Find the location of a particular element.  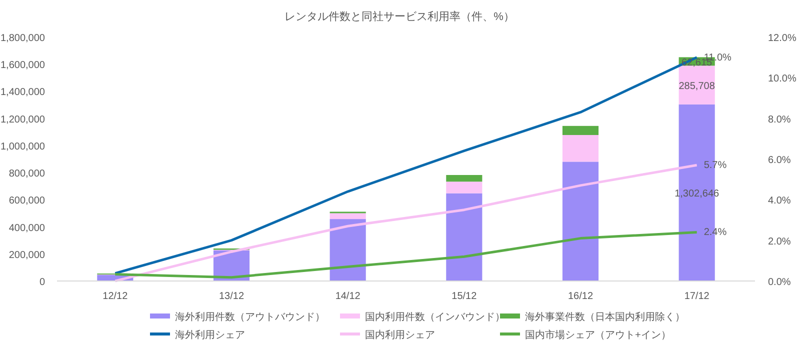

x-tick-label: 12/12 is located at coordinates (115, 296).